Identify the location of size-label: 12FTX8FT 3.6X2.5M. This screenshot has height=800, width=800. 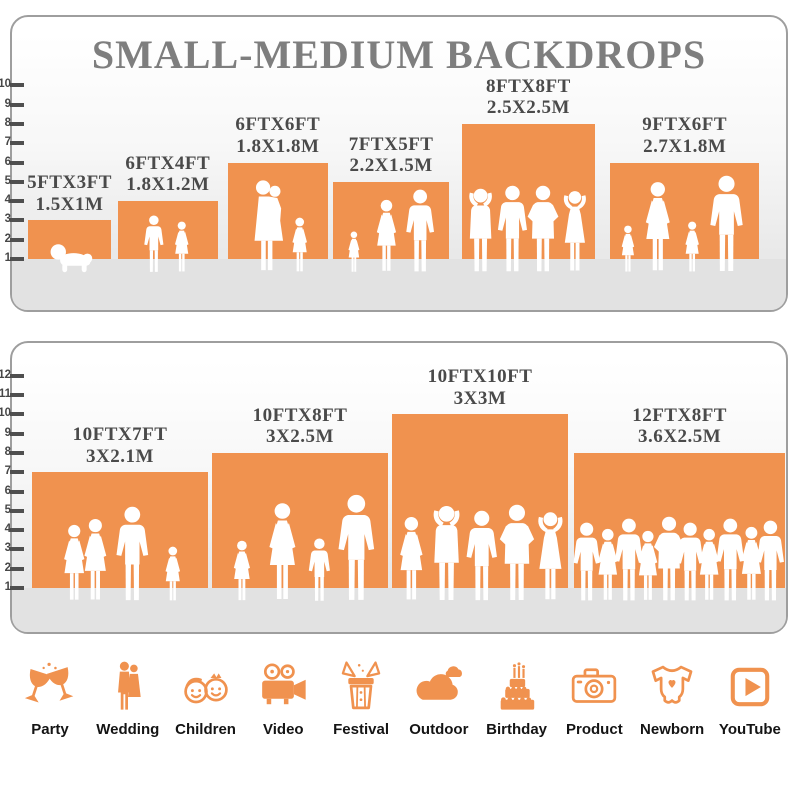
(679, 426).